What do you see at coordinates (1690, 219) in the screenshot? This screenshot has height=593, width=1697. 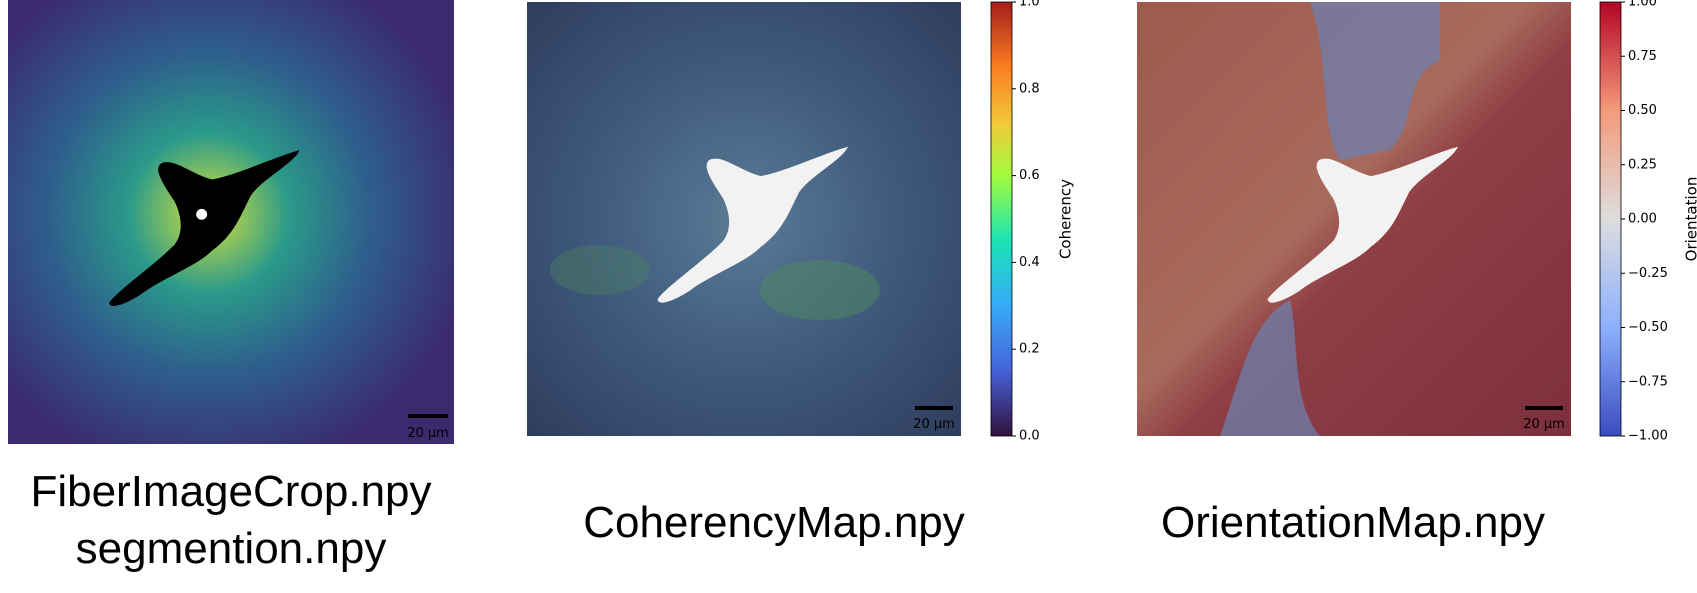 I see `colorbar-label: Orientation` at bounding box center [1690, 219].